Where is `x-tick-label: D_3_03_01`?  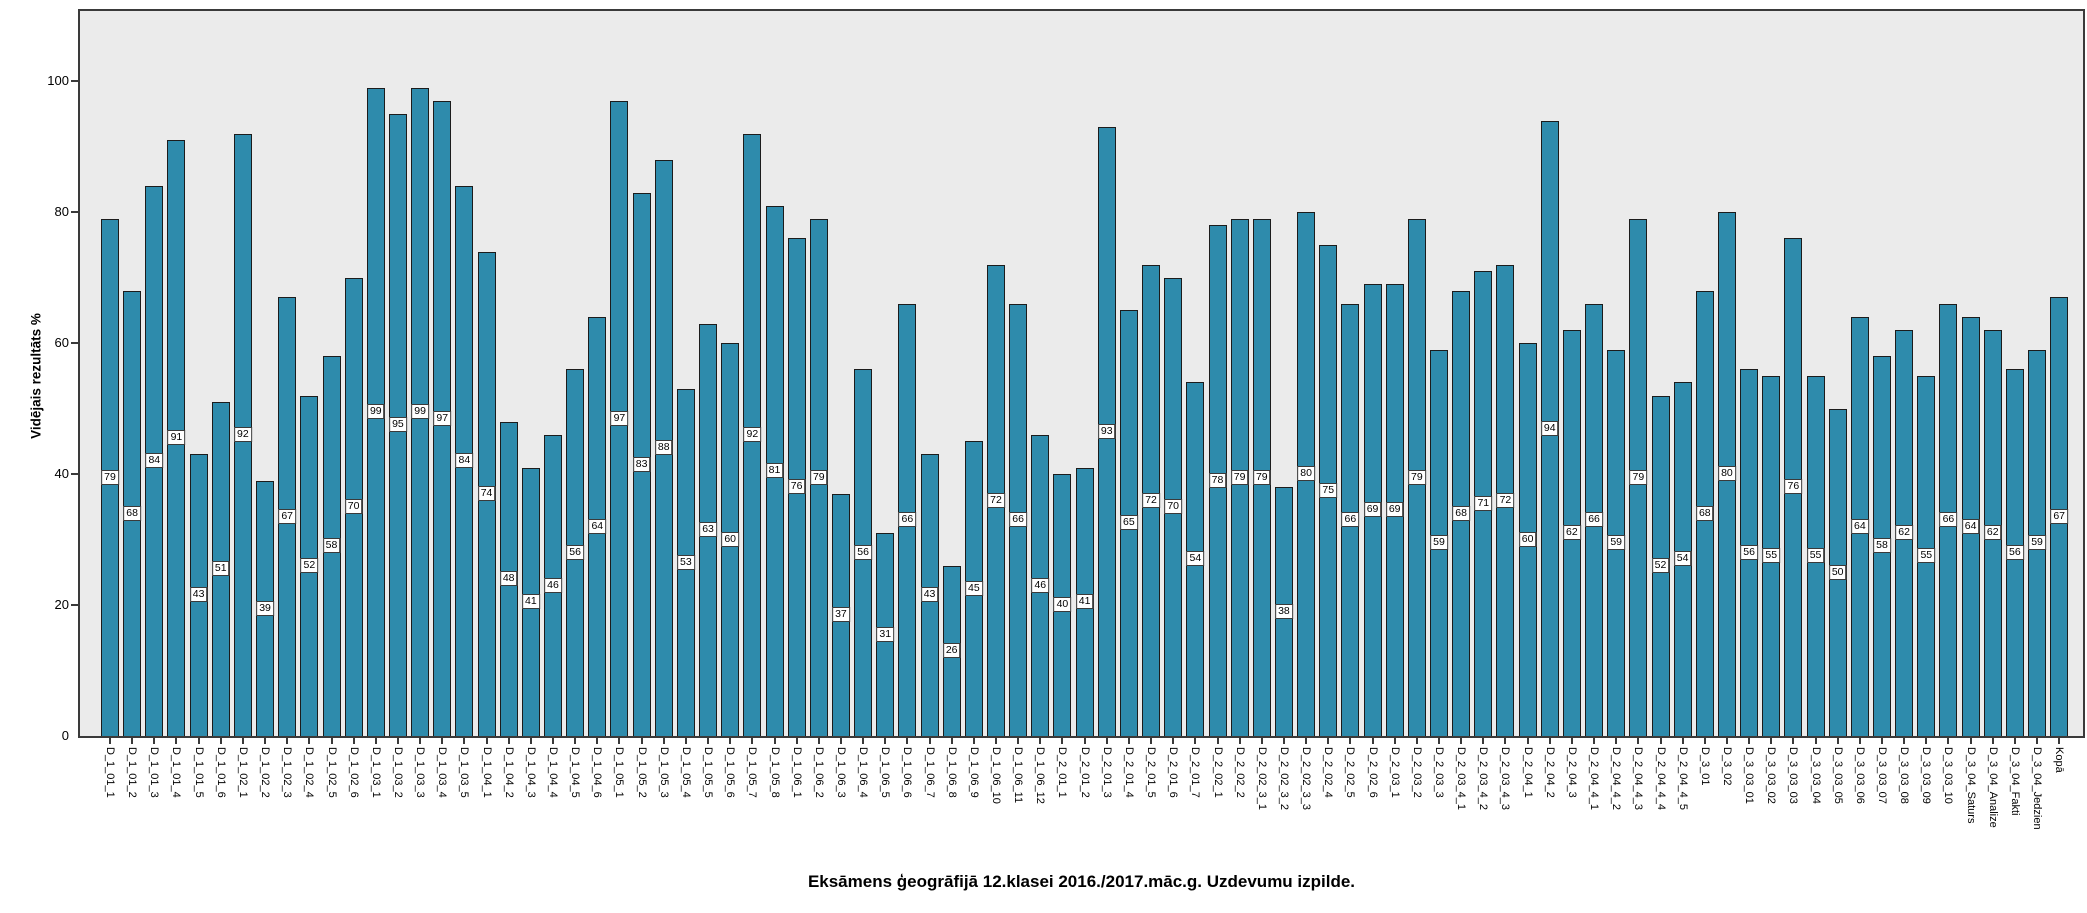
x-tick-label: D_3_03_01 is located at coordinates (1749, 775).